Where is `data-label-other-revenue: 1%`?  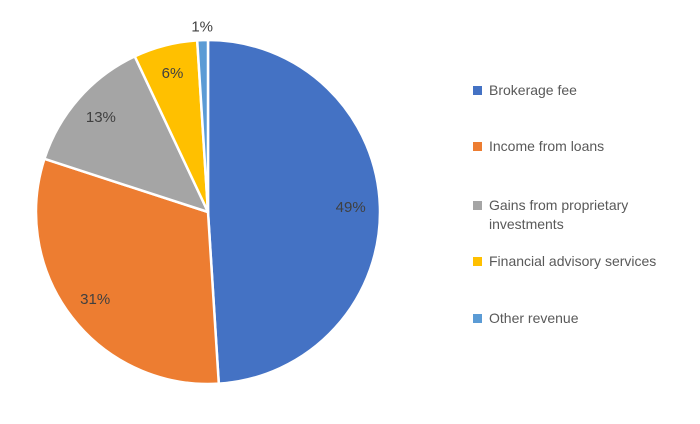
data-label-other-revenue: 1% is located at coordinates (202, 27).